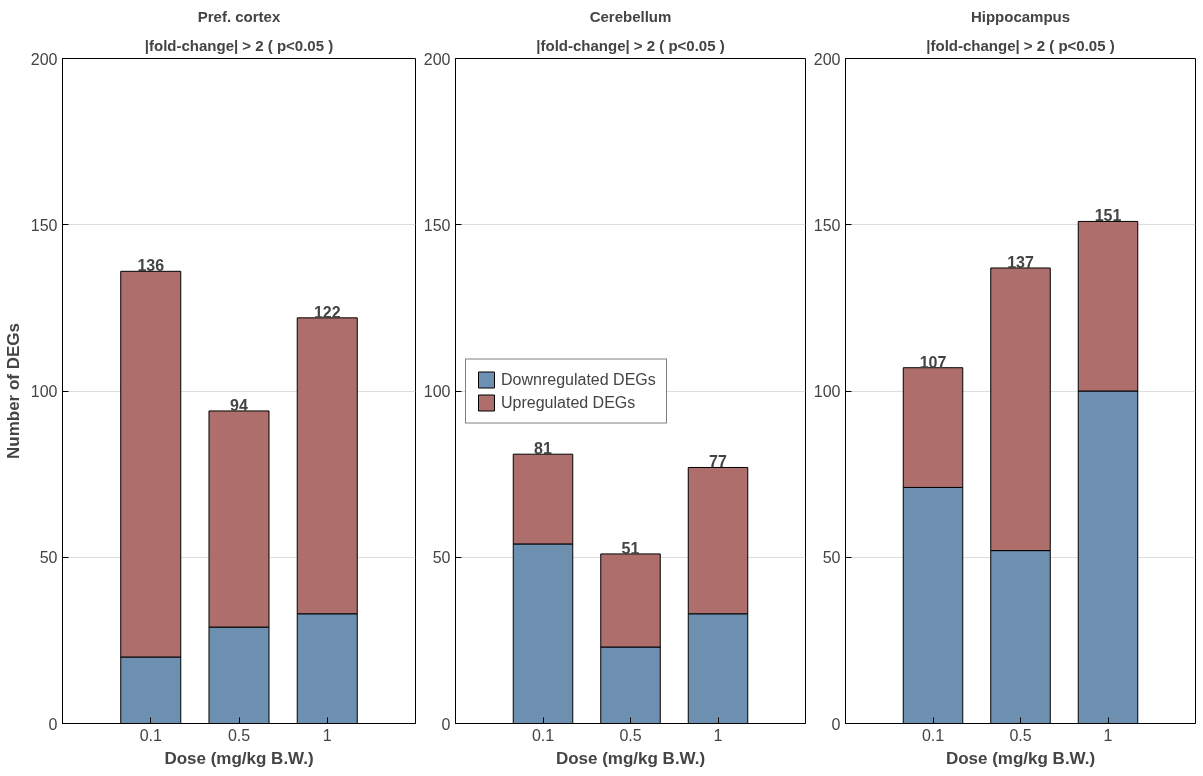 The image size is (1203, 776). What do you see at coordinates (630, 548) in the screenshot?
I see `total-label: 51` at bounding box center [630, 548].